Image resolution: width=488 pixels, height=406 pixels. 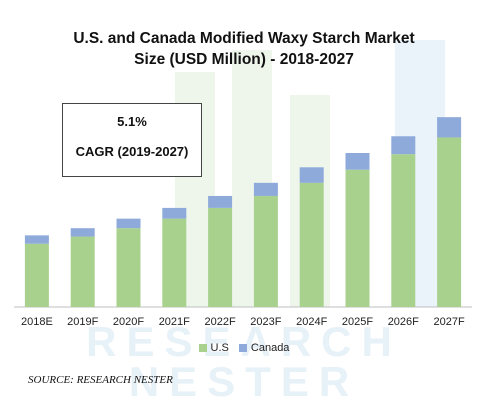 I want to click on legend-swatch-canada, so click(x=242, y=348).